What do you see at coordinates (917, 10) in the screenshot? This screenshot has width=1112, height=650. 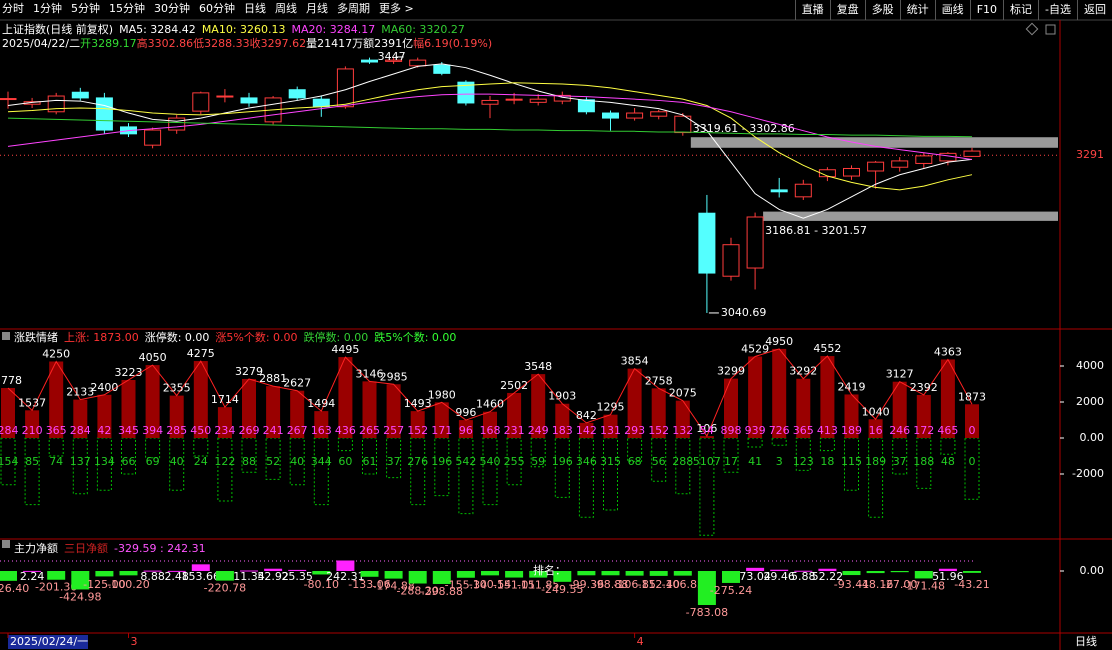 I see `toolbar-button: 统计` at bounding box center [917, 10].